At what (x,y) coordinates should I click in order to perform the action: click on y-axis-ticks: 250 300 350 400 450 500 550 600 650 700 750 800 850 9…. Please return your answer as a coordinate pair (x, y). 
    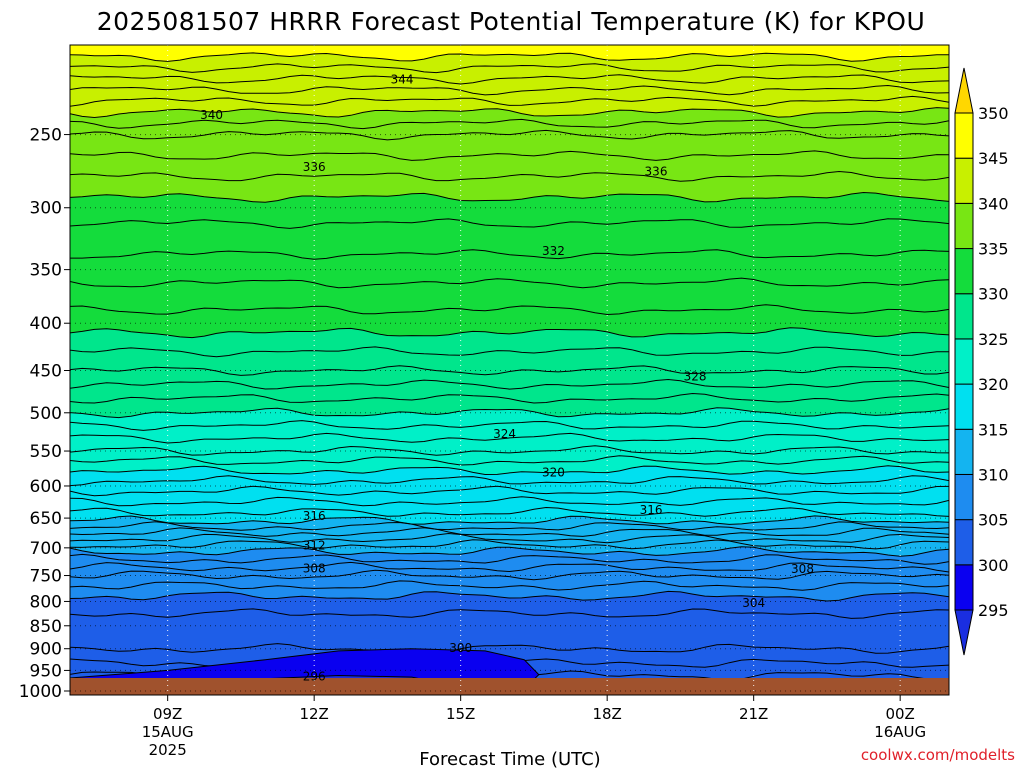
    Looking at the image, I should click on (44, 414).